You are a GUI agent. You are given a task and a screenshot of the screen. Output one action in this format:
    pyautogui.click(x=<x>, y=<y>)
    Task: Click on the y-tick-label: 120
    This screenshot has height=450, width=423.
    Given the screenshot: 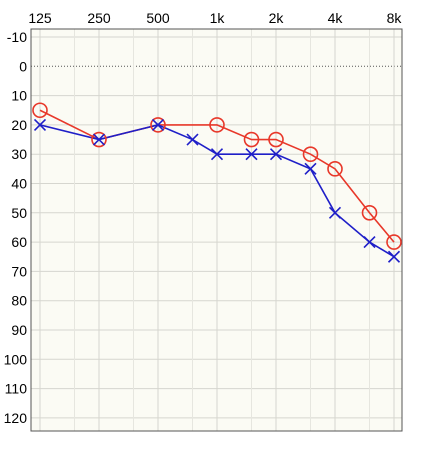 What is the action you would take?
    pyautogui.click(x=16, y=418)
    